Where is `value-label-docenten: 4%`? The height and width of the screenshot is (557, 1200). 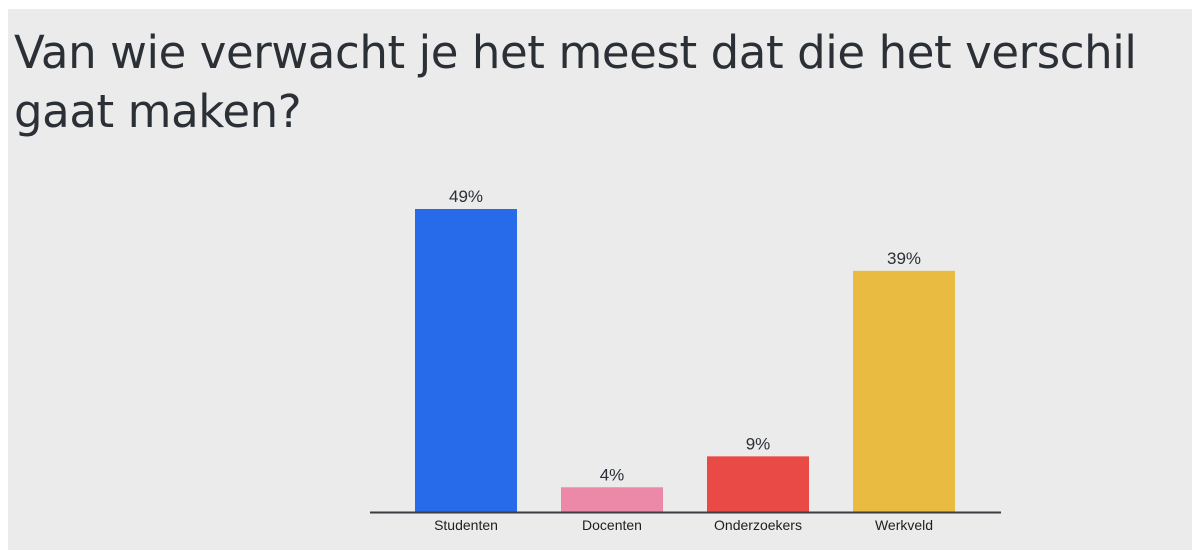 value-label-docenten: 4% is located at coordinates (612, 474).